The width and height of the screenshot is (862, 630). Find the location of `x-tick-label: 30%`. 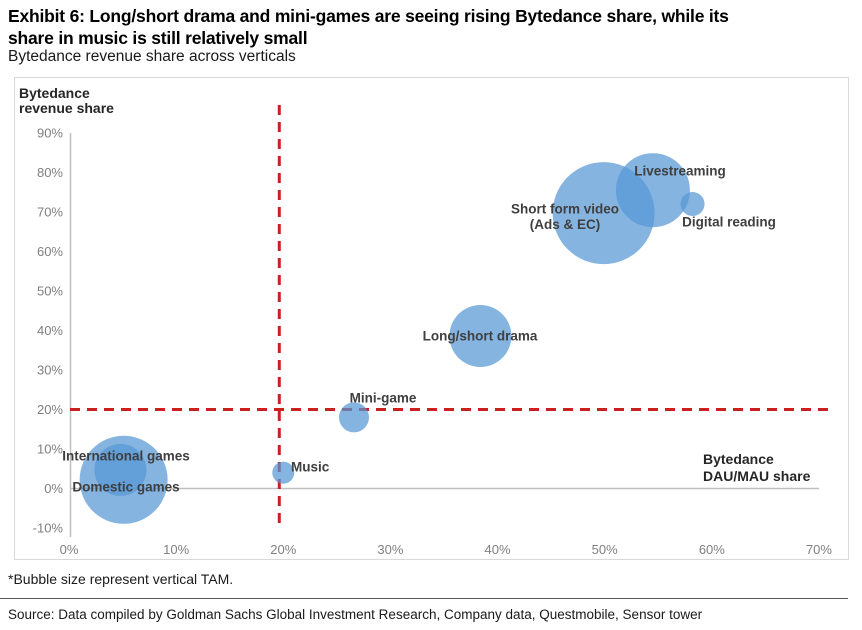

x-tick-label: 30% is located at coordinates (390, 549).